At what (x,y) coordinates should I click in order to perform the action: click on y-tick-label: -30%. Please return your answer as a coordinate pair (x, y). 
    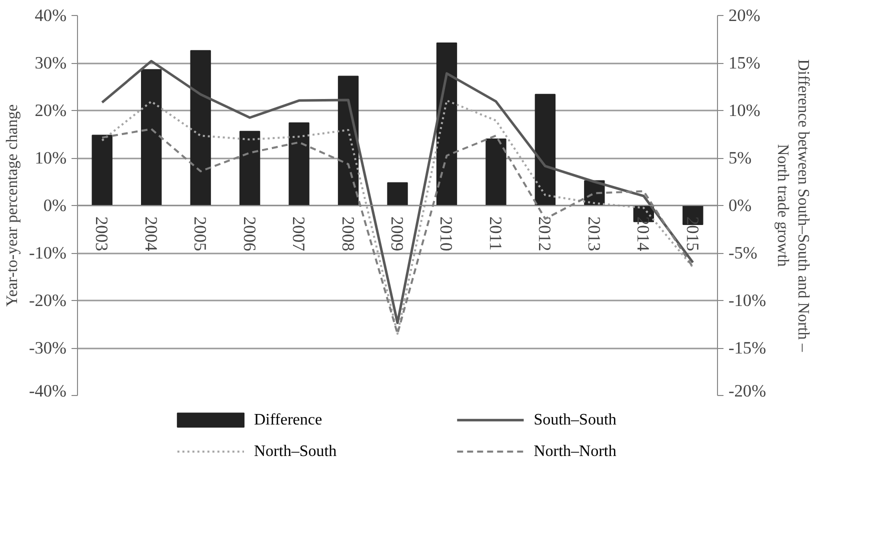
    Looking at the image, I should click on (47, 348).